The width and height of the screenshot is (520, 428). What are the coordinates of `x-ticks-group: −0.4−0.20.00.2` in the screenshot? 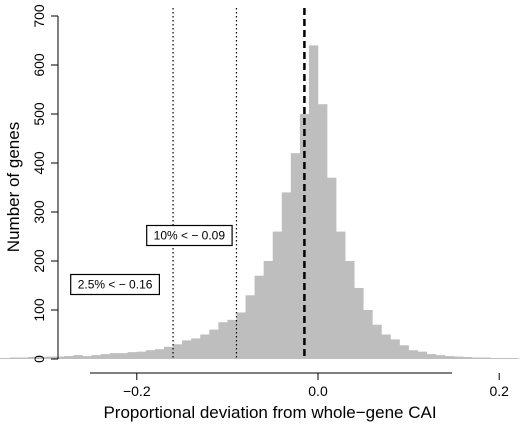 It's located at (316, 386).